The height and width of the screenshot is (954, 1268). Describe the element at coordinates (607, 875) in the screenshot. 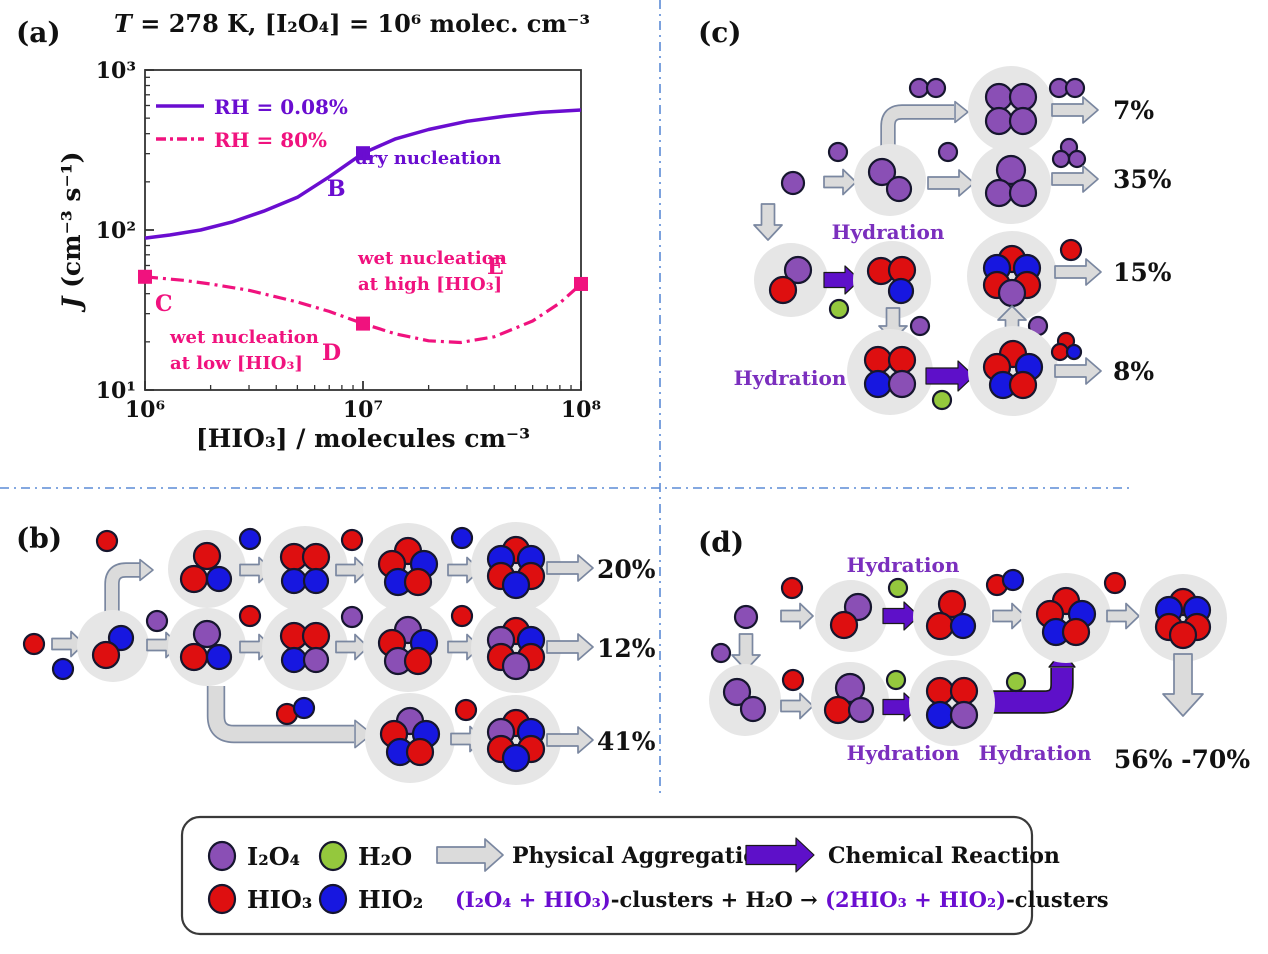

I see `legend-box` at that location.